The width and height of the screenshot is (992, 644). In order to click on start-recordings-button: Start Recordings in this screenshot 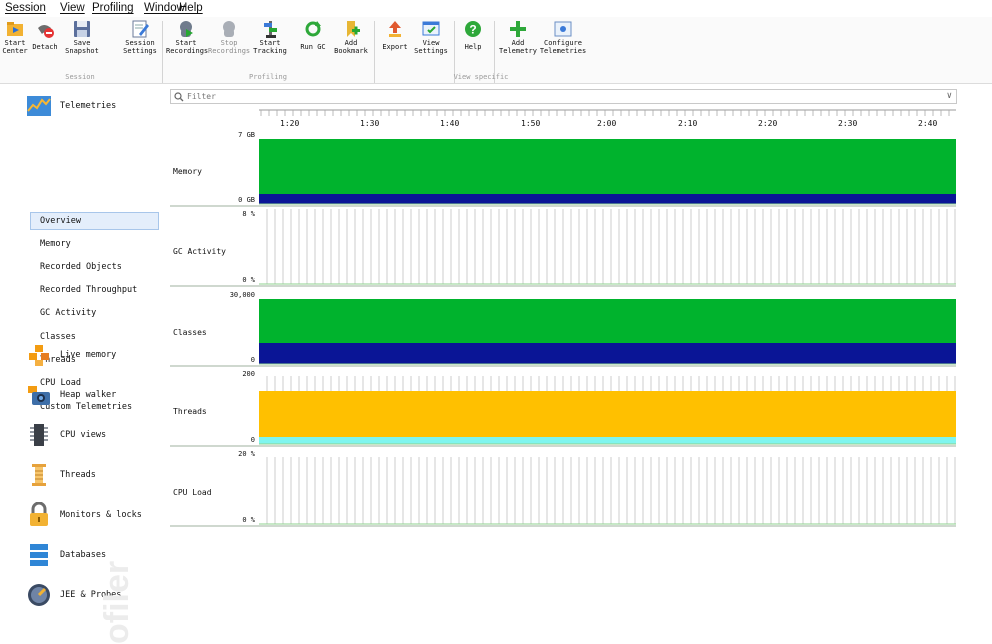, I will do `click(187, 46)`.